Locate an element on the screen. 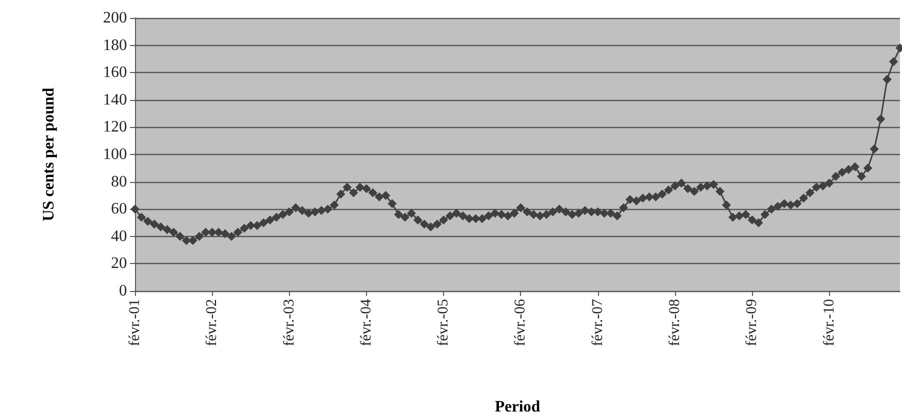 Image resolution: width=902 pixels, height=420 pixels. x-tick-label: févr.-09 is located at coordinates (752, 322).